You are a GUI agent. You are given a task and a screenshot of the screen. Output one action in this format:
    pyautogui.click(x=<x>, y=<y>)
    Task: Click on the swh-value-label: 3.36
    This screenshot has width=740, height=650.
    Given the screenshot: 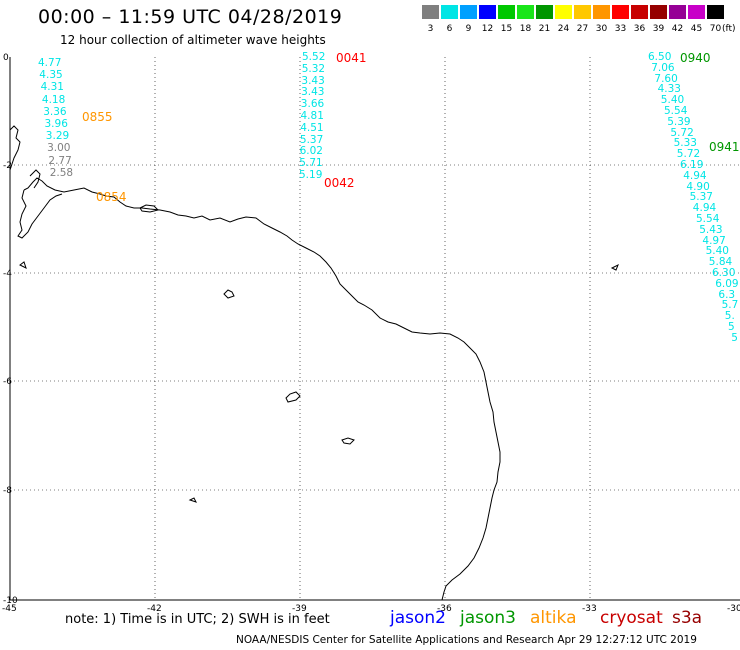 What is the action you would take?
    pyautogui.click(x=55, y=111)
    